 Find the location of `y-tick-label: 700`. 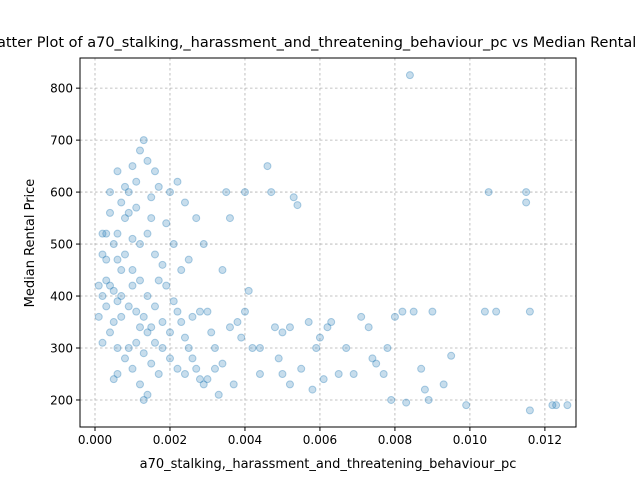

y-tick-label: 700 is located at coordinates (61, 141).